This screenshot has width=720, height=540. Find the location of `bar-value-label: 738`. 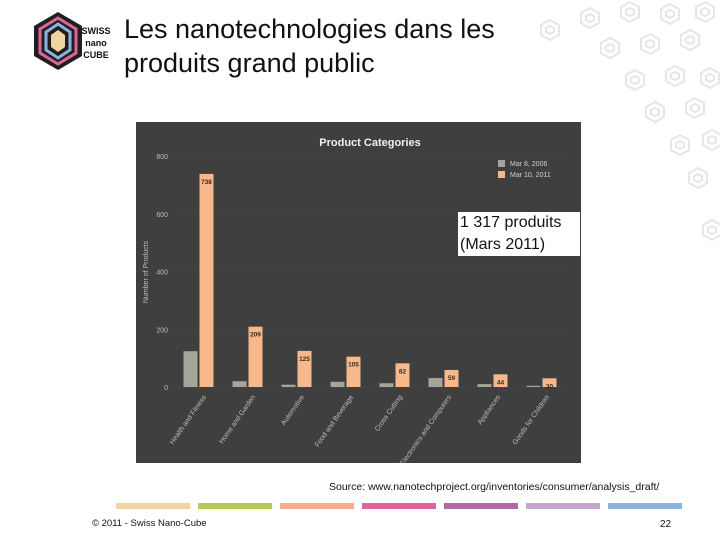

bar-value-label: 738 is located at coordinates (206, 182).